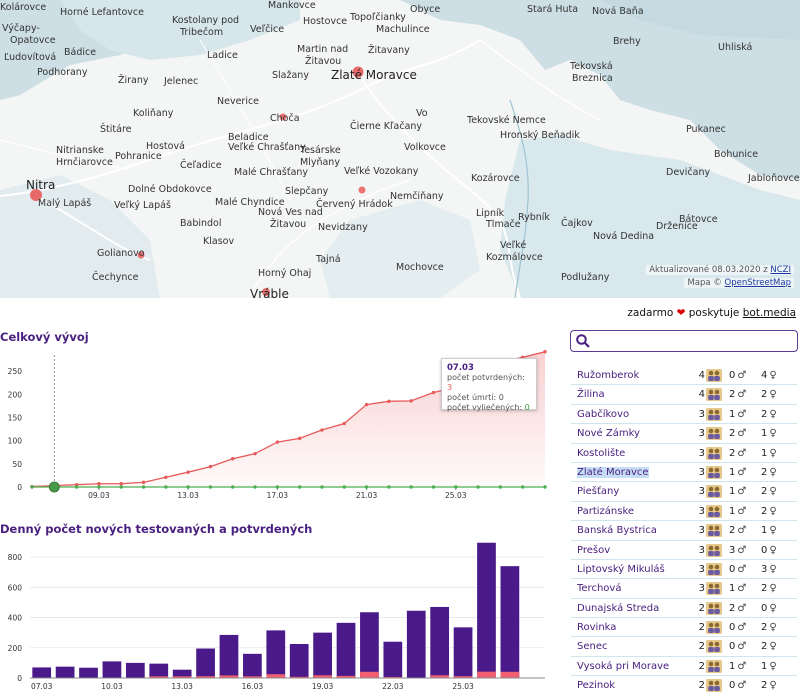 The image size is (800, 693). Describe the element at coordinates (290, 212) in the screenshot. I see `map-place-label: Nová Ves nad` at that location.